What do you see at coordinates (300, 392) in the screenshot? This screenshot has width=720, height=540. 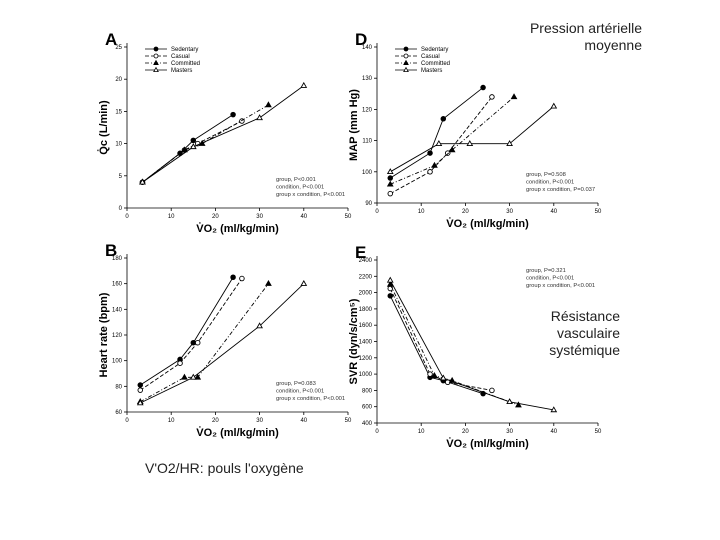 I see `stats-text: condition, P<0.001` at bounding box center [300, 392].